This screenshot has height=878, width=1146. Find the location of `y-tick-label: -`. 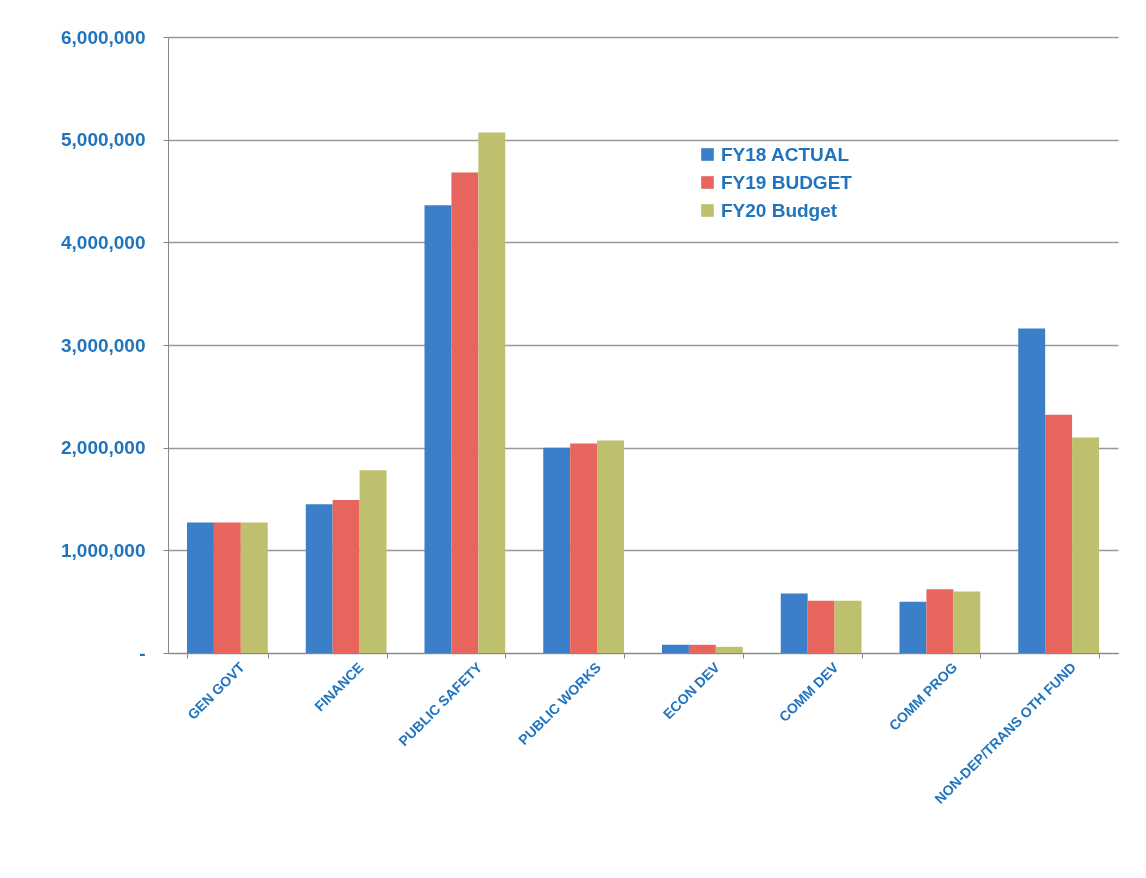

y-tick-label: - is located at coordinates (142, 653).